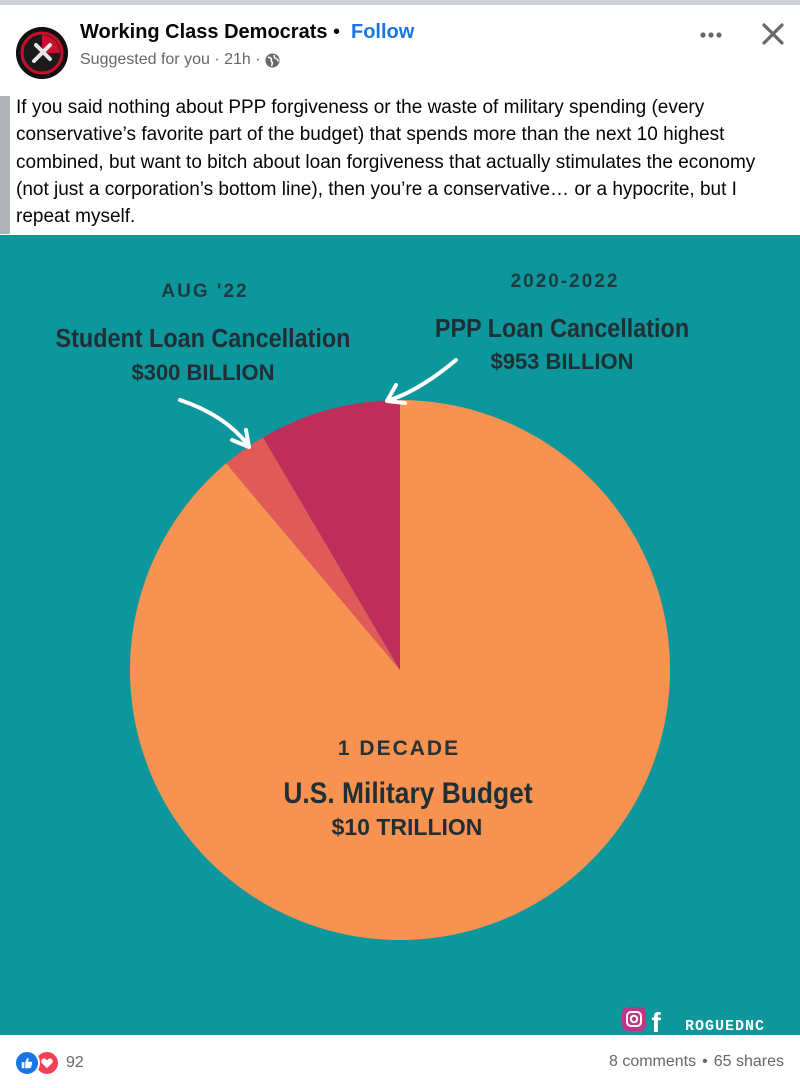  I want to click on post-footer: 92 8 comments • 65 shares, so click(400, 1061).